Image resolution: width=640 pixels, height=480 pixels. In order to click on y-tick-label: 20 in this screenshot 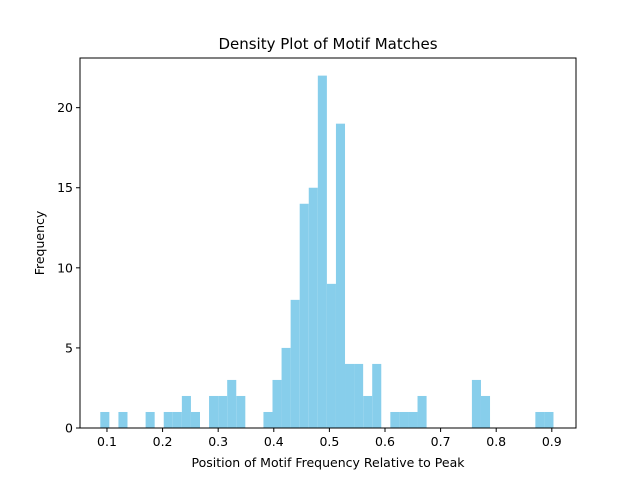, I will do `click(65, 107)`.